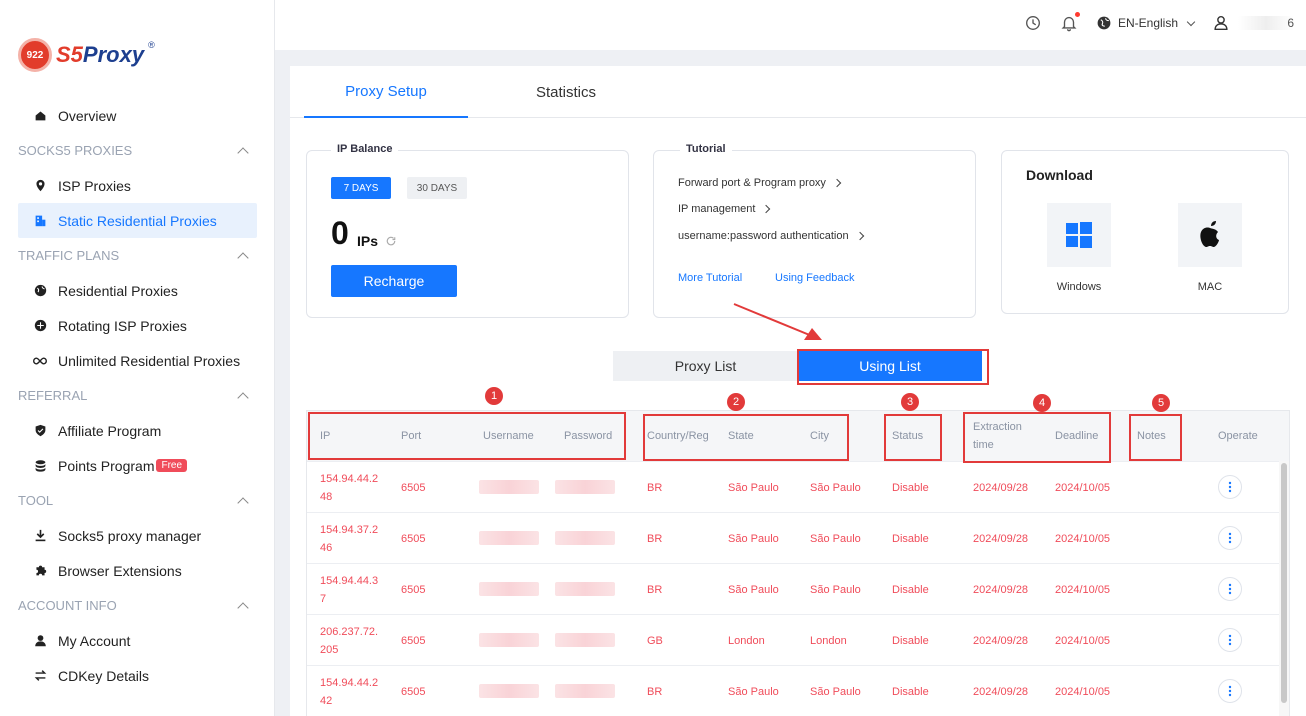 This screenshot has height=716, width=1306. Describe the element at coordinates (910, 402) in the screenshot. I see `annotation-number-3: 3` at that location.